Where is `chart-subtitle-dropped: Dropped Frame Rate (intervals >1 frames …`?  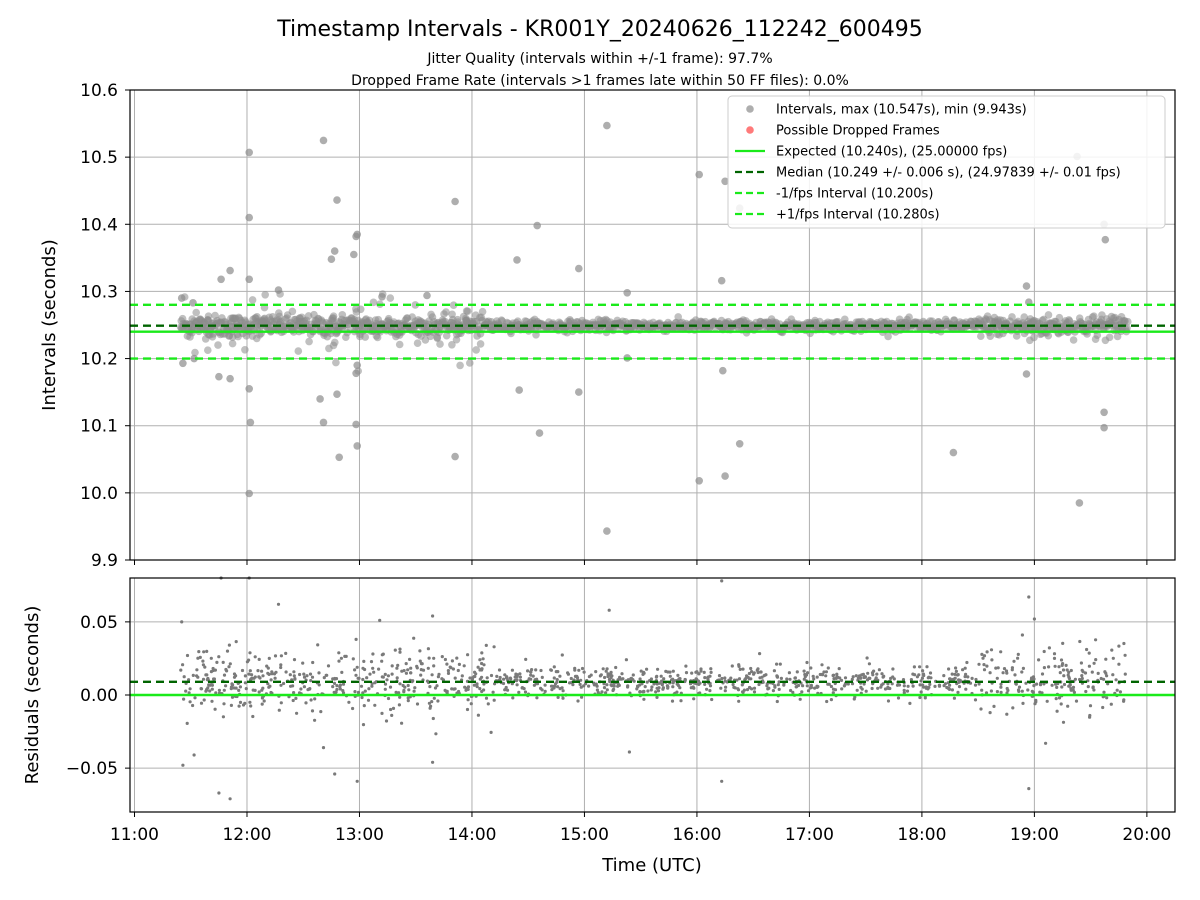 chart-subtitle-dropped: Dropped Frame Rate (intervals >1 frames … is located at coordinates (600, 81).